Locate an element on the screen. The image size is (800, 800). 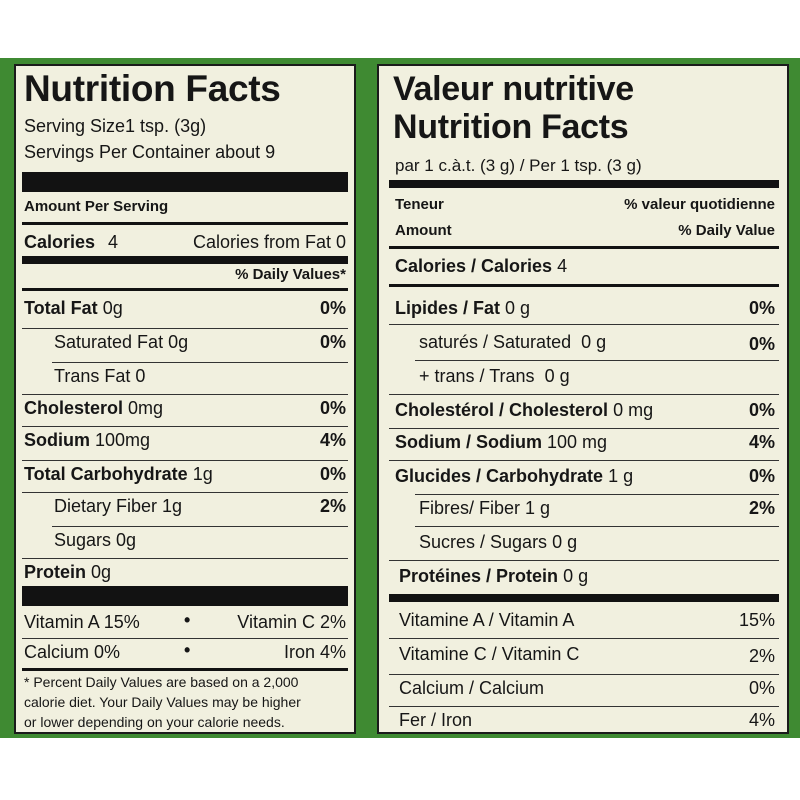
vitamin-dv: 4% is located at coordinates (761, 720).